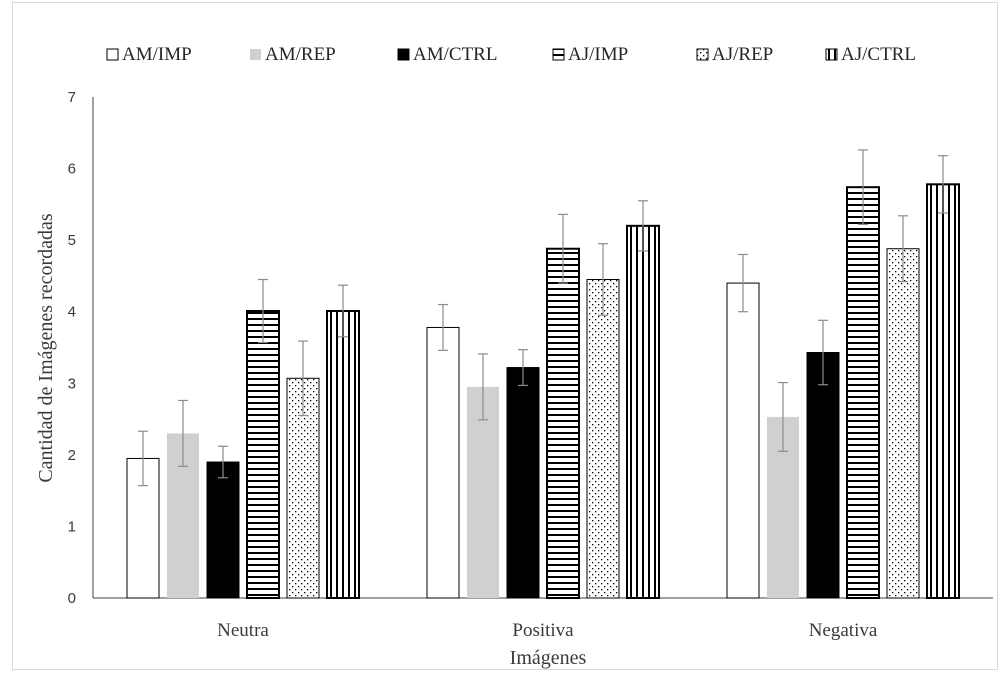 This screenshot has width=1004, height=673. Describe the element at coordinates (72, 97) in the screenshot. I see `y-tick-label: 7` at that location.